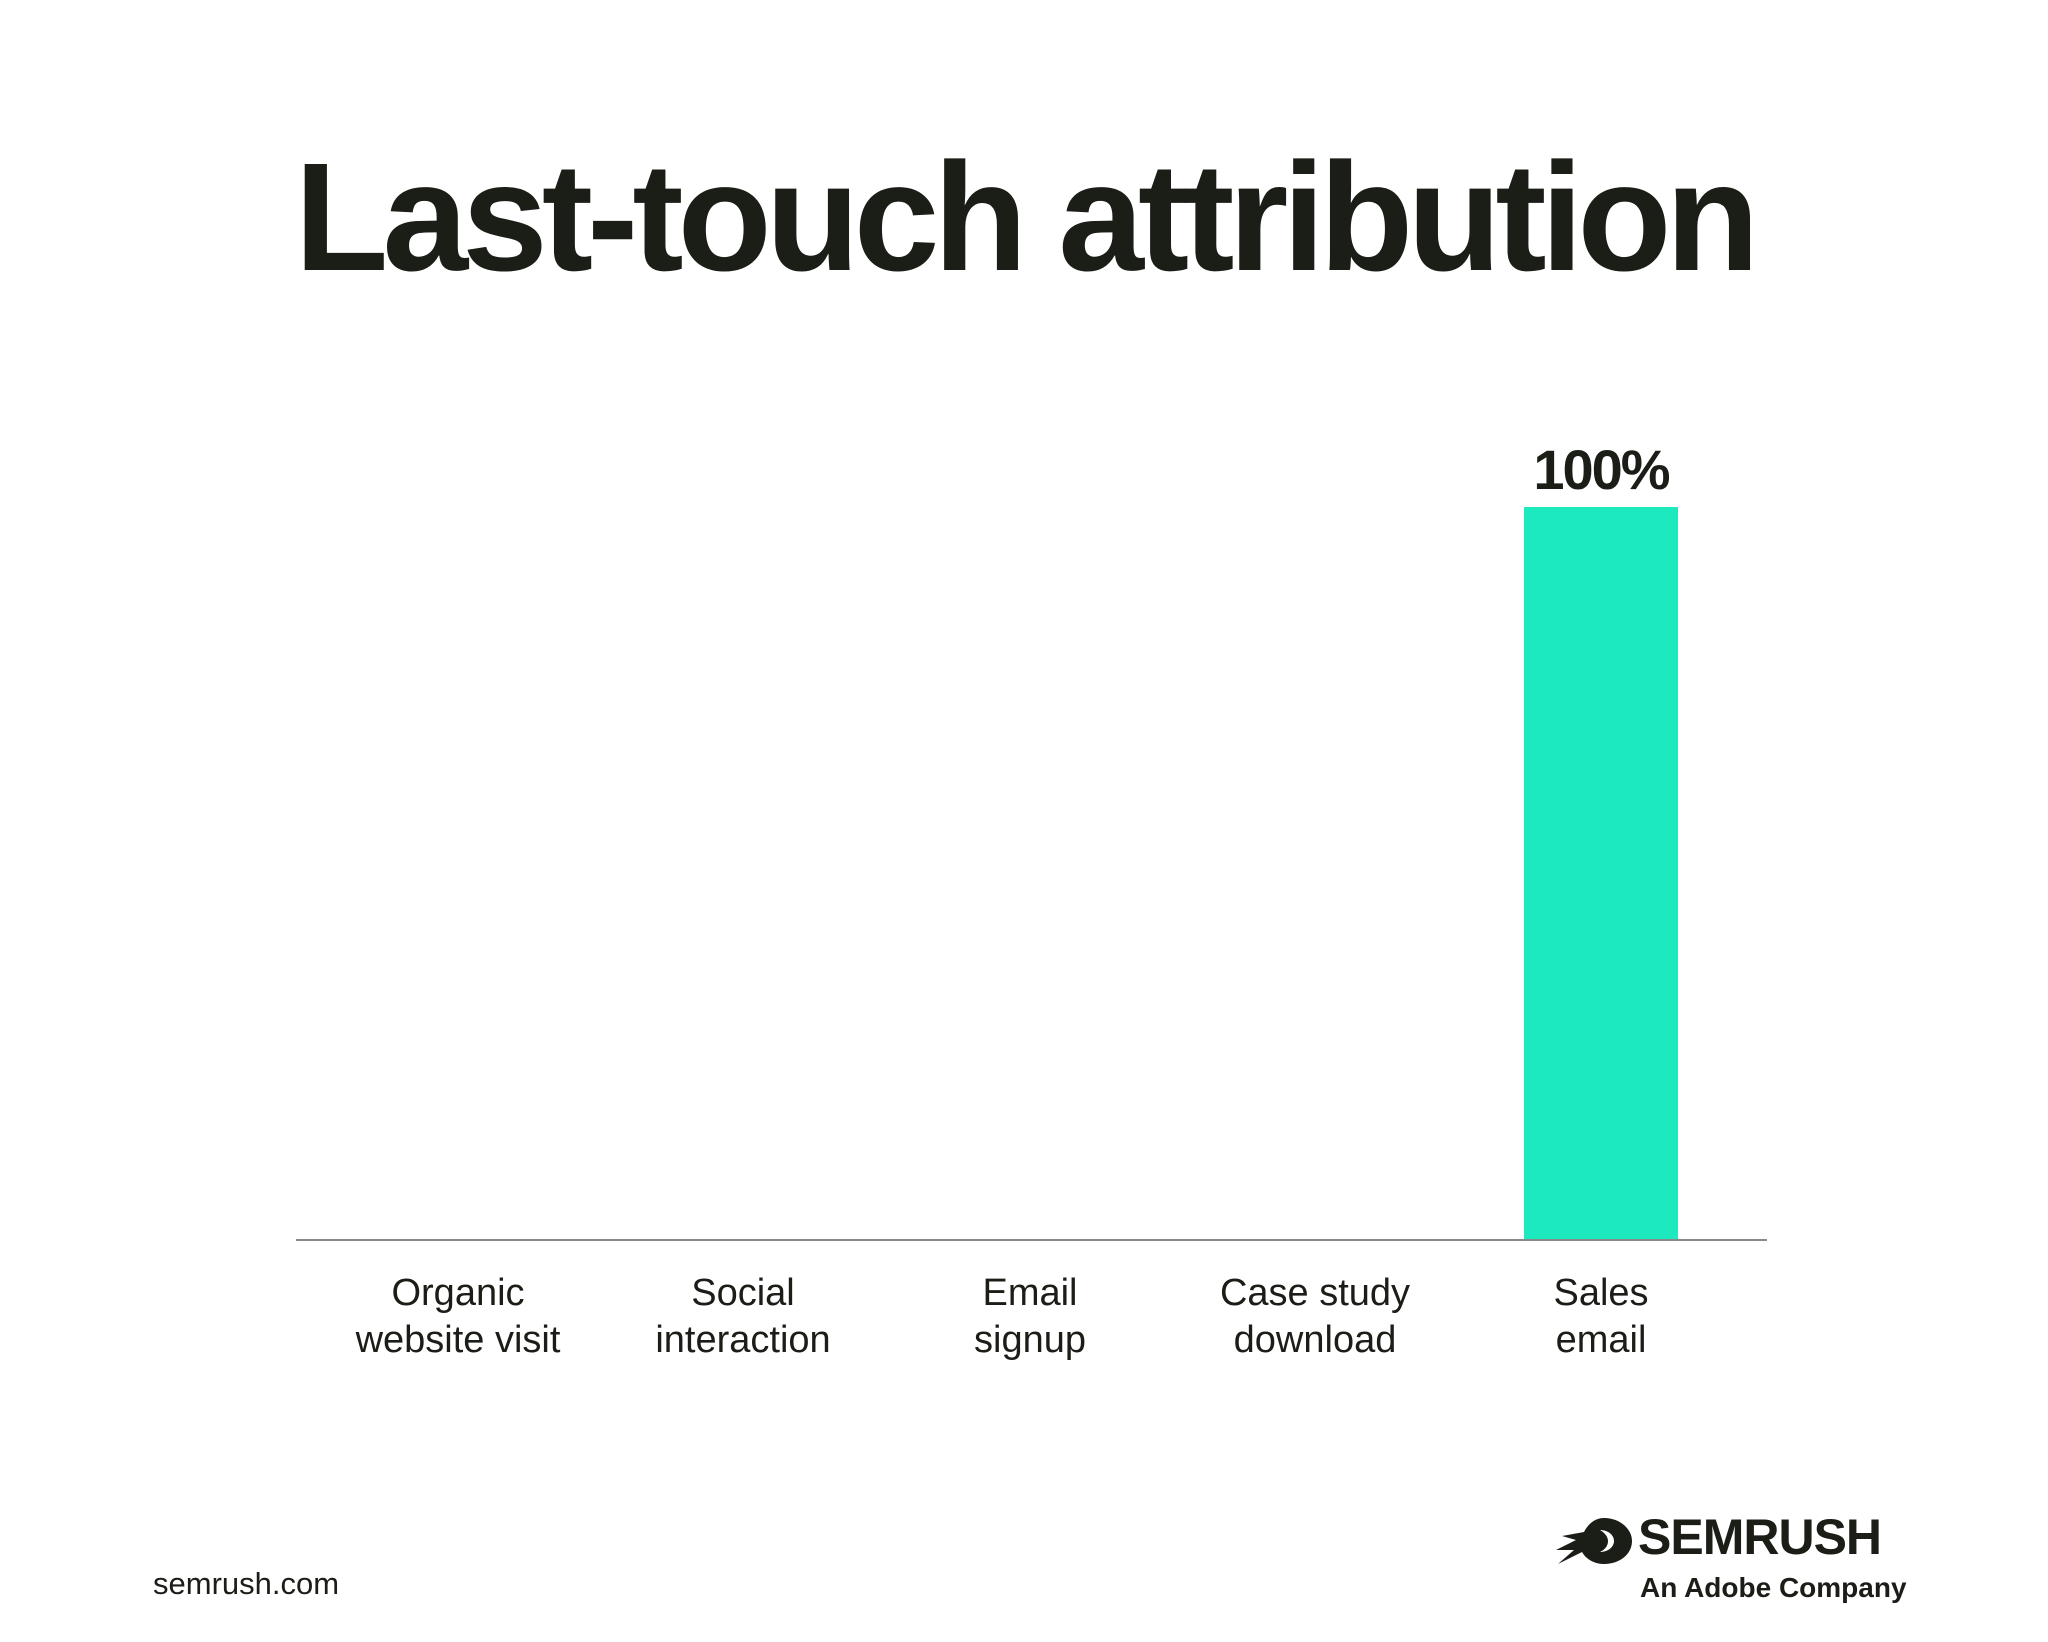 The height and width of the screenshot is (1642, 2048). Describe the element at coordinates (1600, 1293) in the screenshot. I see `x-tick-label-line: Sales` at that location.